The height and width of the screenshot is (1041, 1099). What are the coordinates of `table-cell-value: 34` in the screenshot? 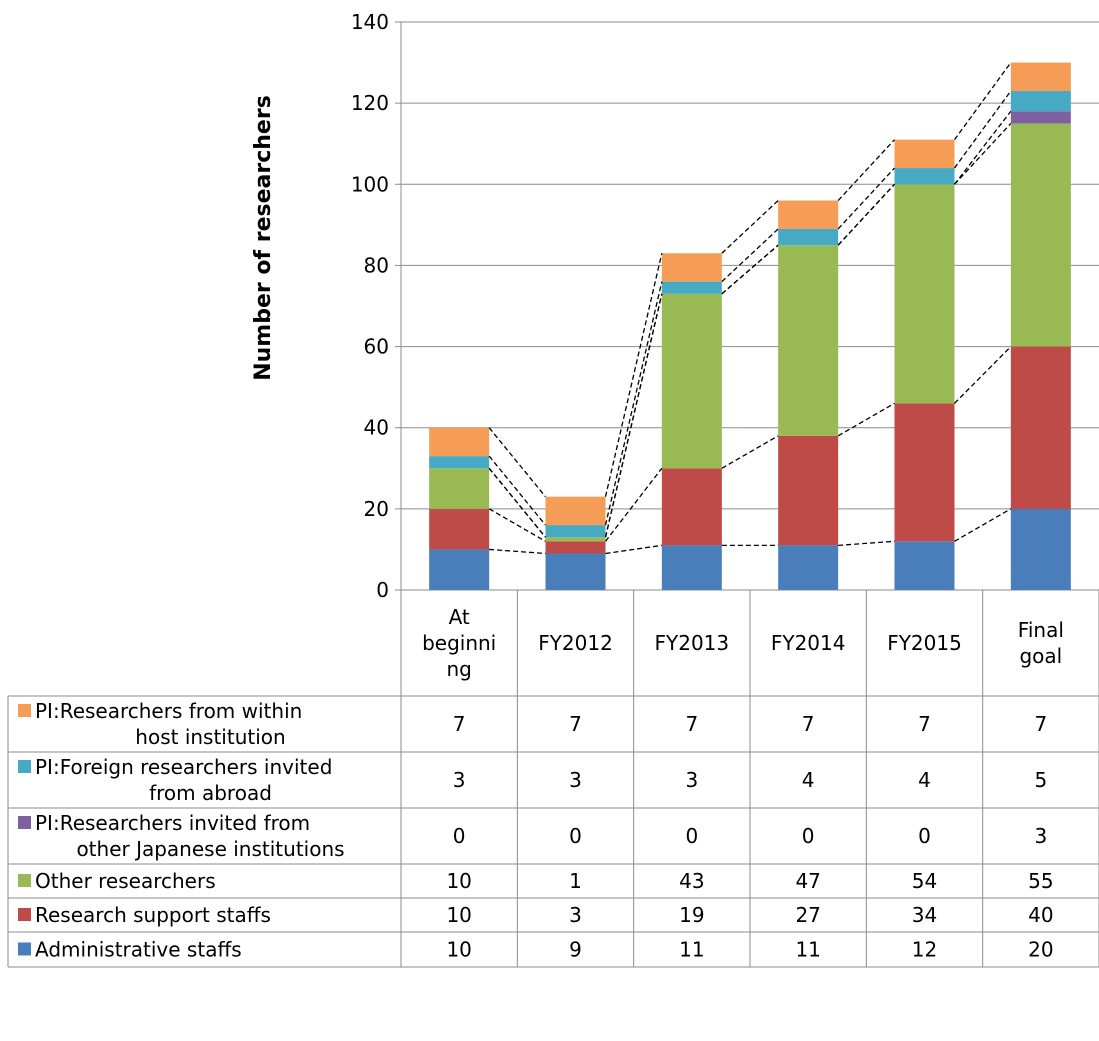 It's located at (924, 915).